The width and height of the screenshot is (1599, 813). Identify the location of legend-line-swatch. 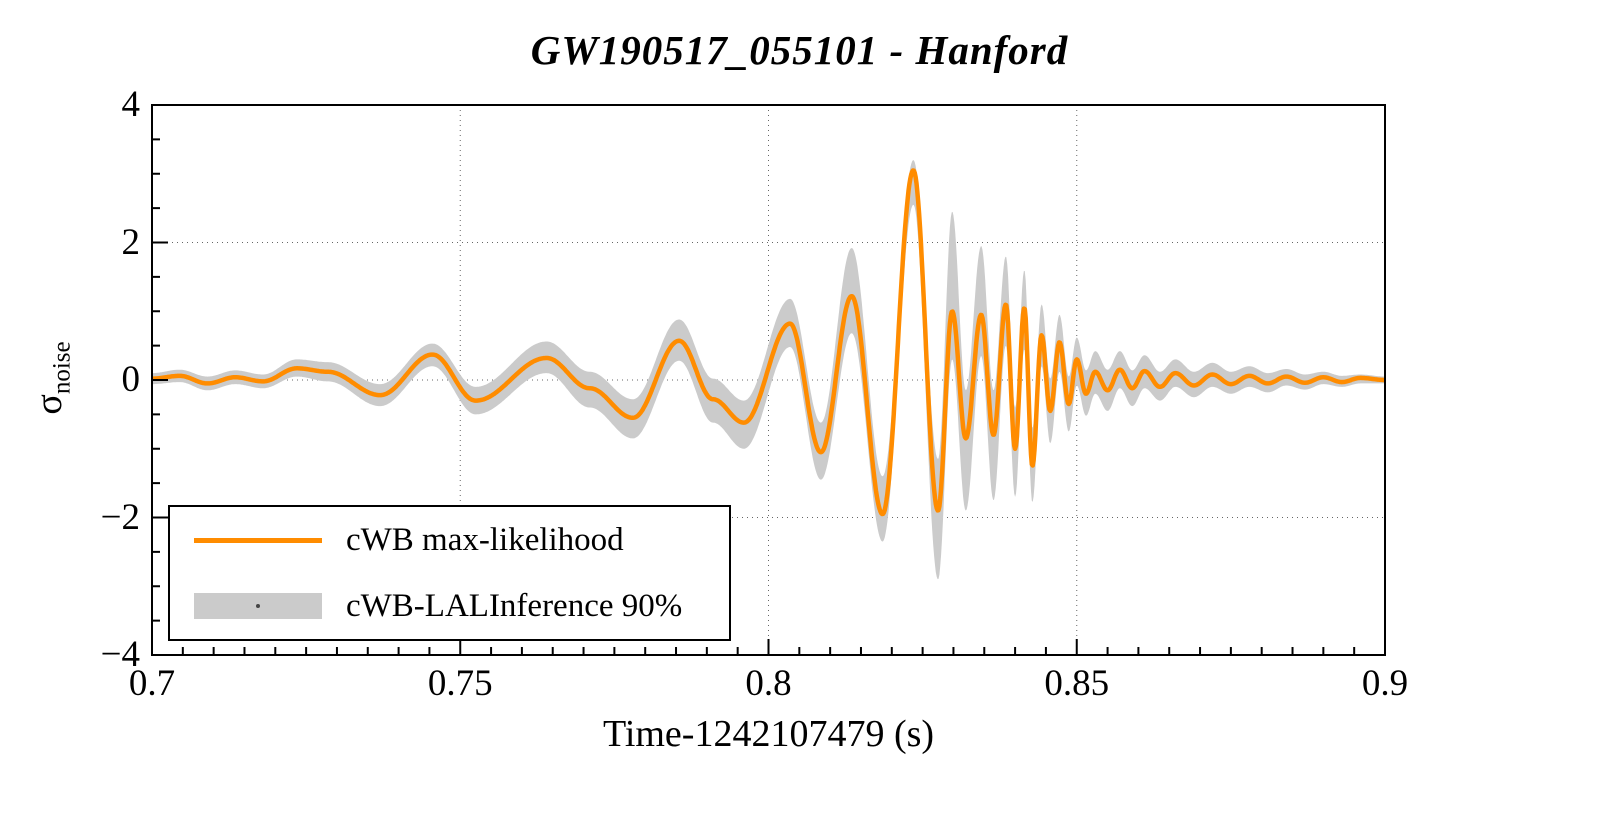
(258, 540).